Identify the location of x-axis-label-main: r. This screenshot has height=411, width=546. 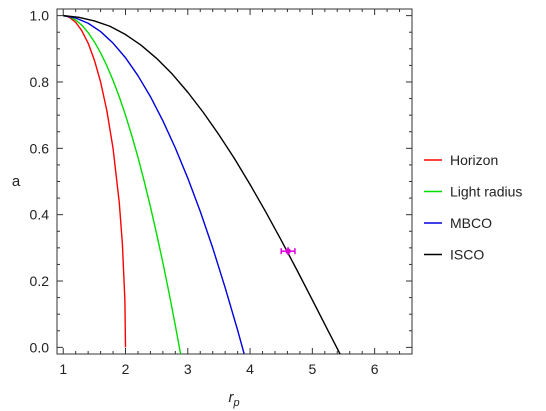
(231, 397).